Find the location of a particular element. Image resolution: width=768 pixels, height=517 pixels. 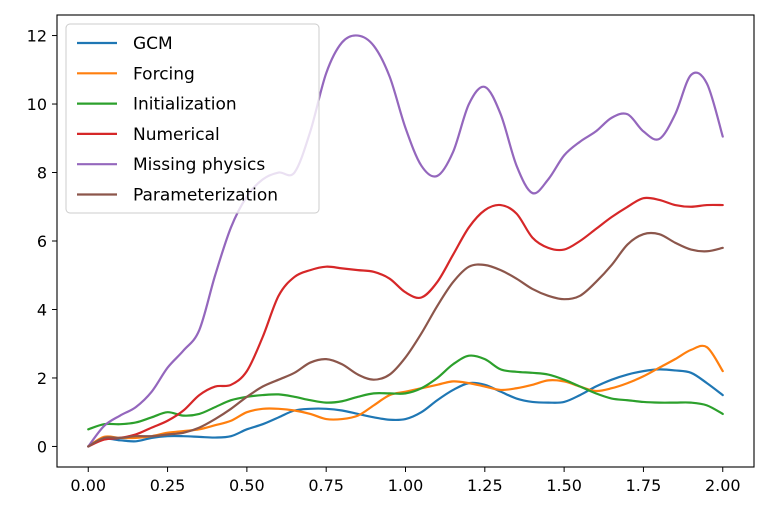

series-line-gcm is located at coordinates (405, 408).